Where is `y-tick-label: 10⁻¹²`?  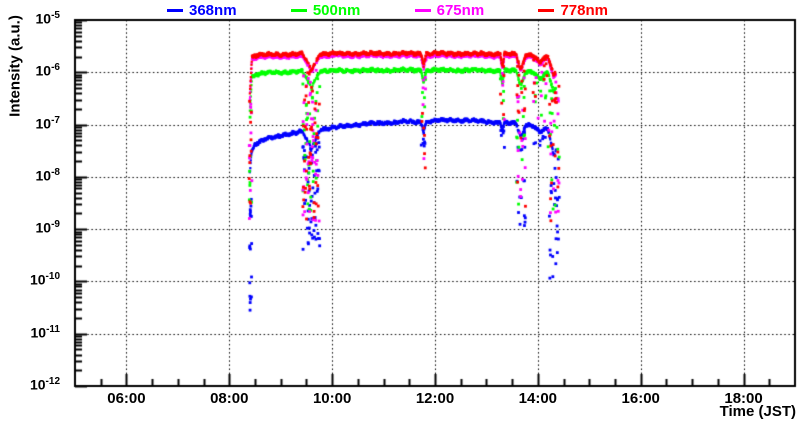 y-tick-label: 10⁻¹² is located at coordinates (44, 384).